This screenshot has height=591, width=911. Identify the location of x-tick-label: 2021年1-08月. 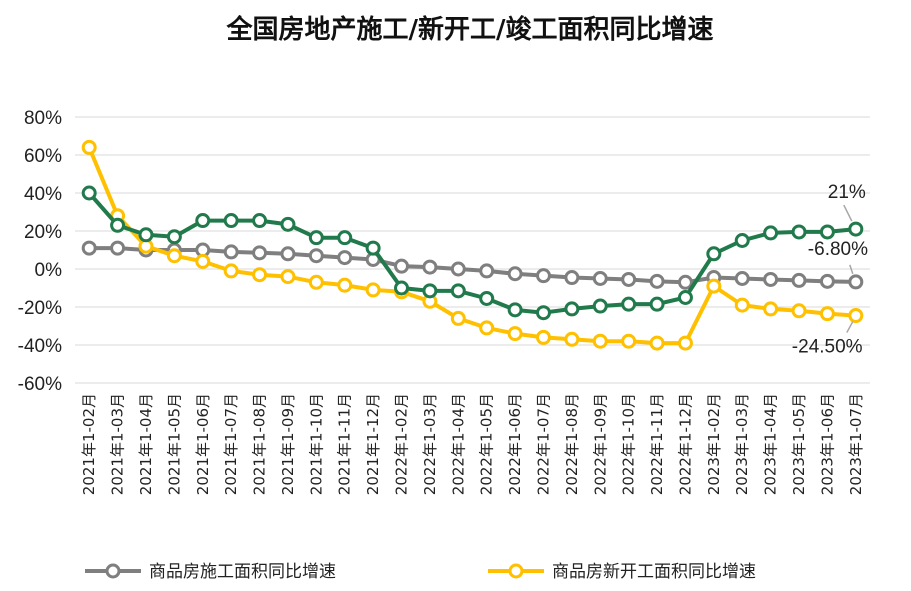
(260, 444).